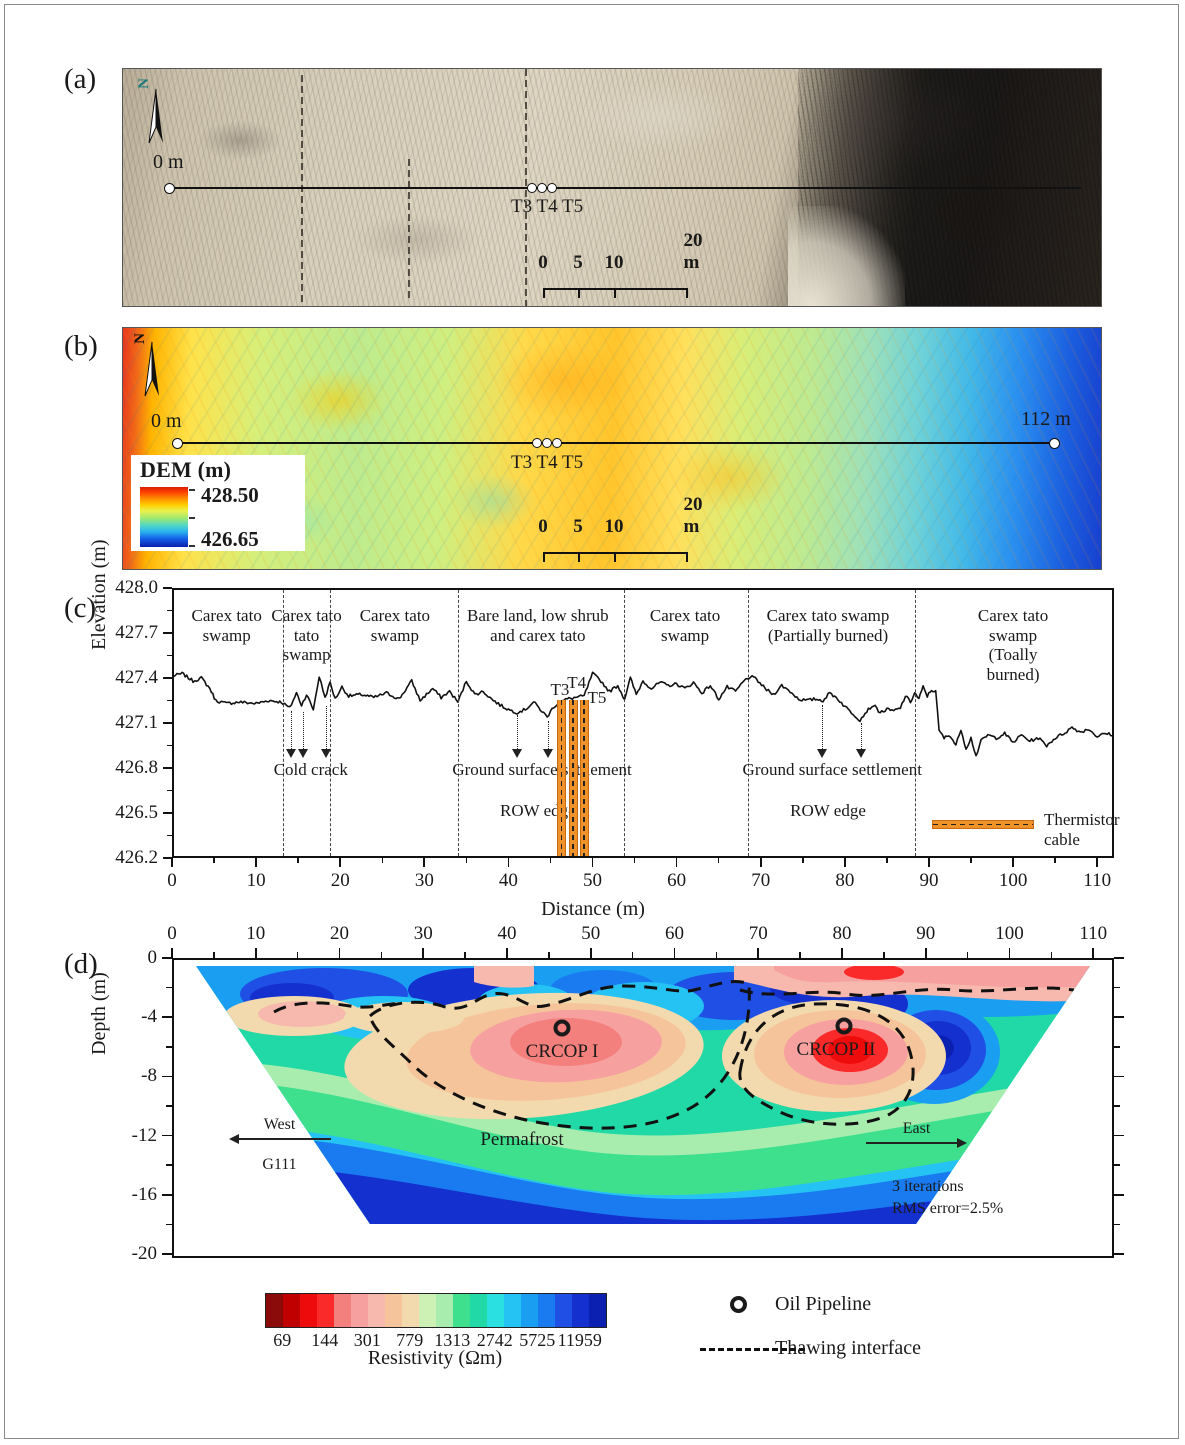  Describe the element at coordinates (577, 683) in the screenshot. I see `thermistor-label-t4: T4` at that location.